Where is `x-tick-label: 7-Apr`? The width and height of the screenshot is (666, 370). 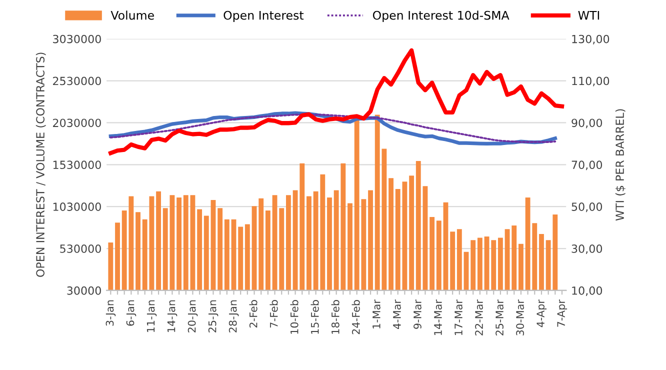 x-tick-label: 7-Apr is located at coordinates (562, 313).